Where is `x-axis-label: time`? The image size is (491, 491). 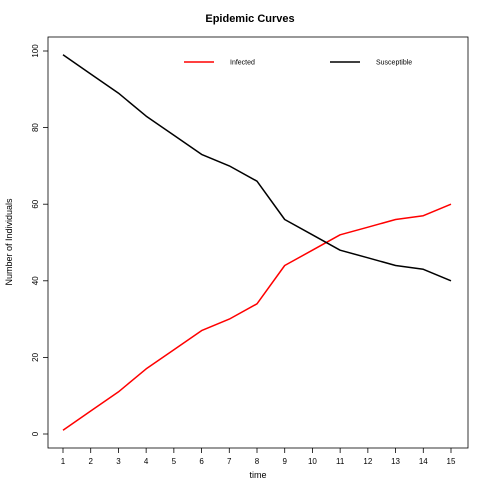 x-axis-label: time is located at coordinates (257, 475).